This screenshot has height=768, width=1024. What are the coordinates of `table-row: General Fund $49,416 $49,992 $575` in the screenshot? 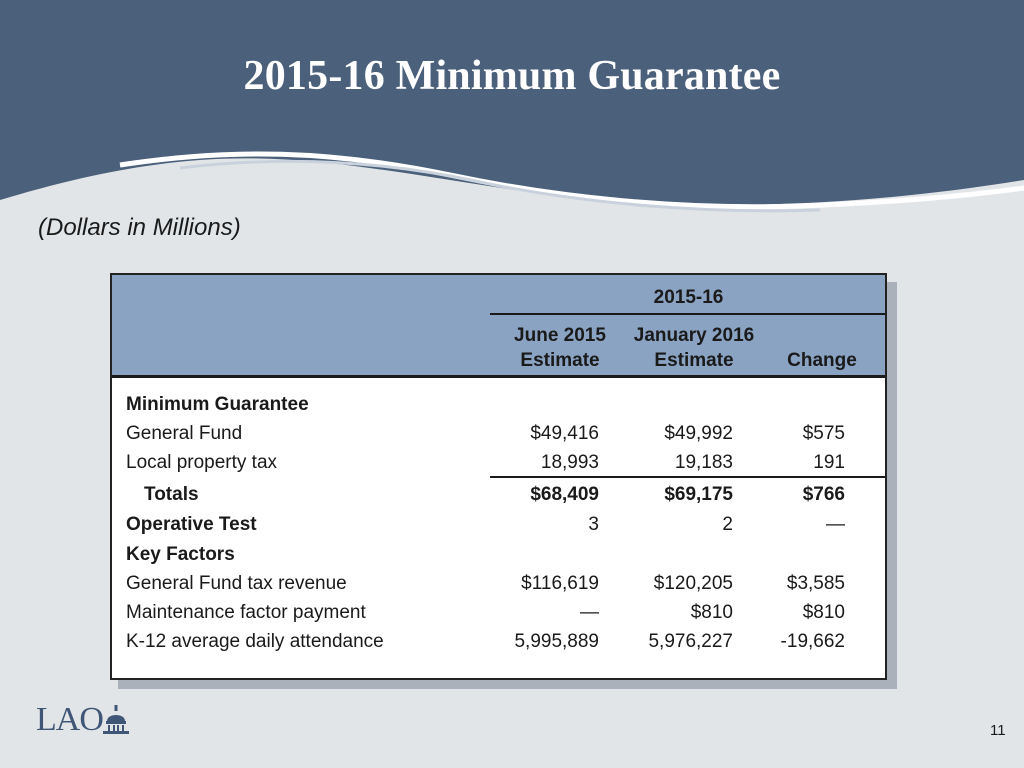 It's located at (498, 433).